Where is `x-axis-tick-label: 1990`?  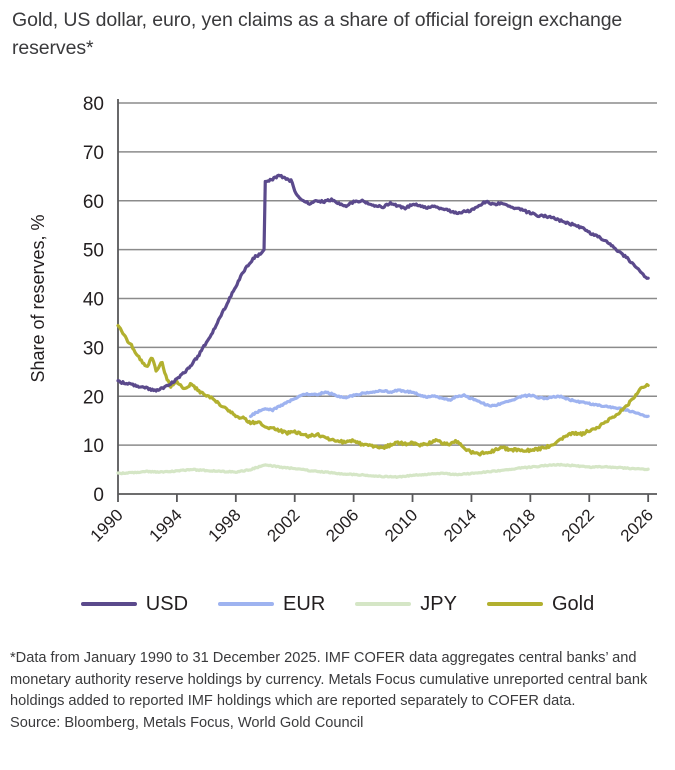
x-axis-tick-label: 1990 is located at coordinates (107, 525).